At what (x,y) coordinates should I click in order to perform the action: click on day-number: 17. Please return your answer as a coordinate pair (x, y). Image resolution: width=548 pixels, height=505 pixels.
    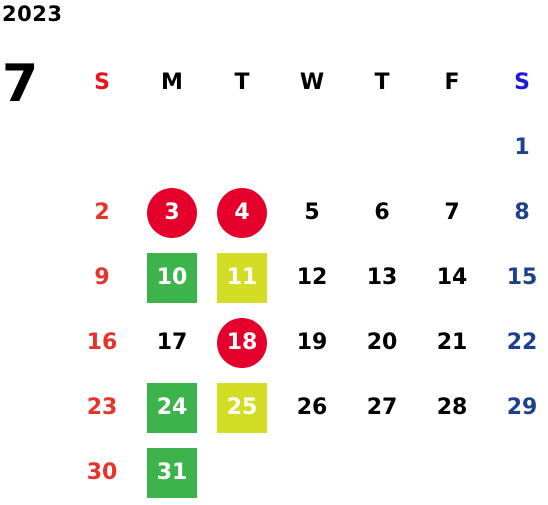
    Looking at the image, I should click on (172, 342).